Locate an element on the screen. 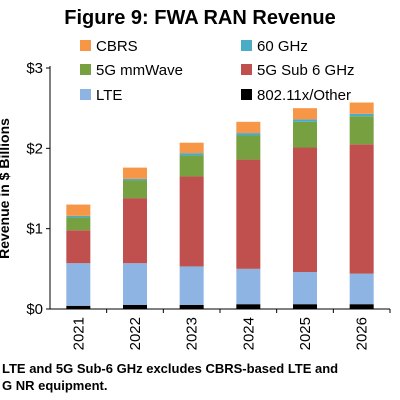  legend-label: 5G mmWave is located at coordinates (139, 70).